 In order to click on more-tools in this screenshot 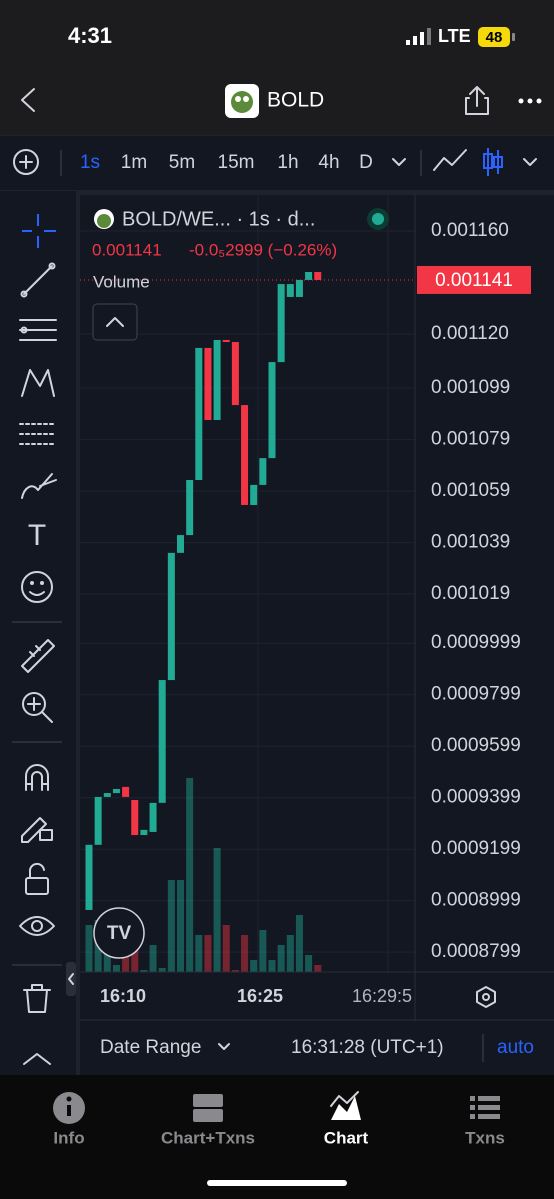, I will do `click(37, 1059)`.